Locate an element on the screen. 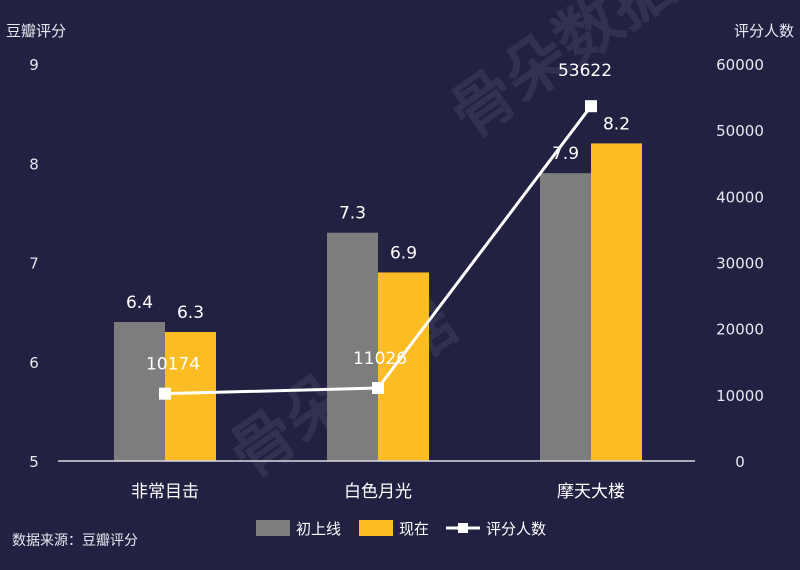 This screenshot has width=800, height=570. legend-label-current: 现在 is located at coordinates (414, 529).